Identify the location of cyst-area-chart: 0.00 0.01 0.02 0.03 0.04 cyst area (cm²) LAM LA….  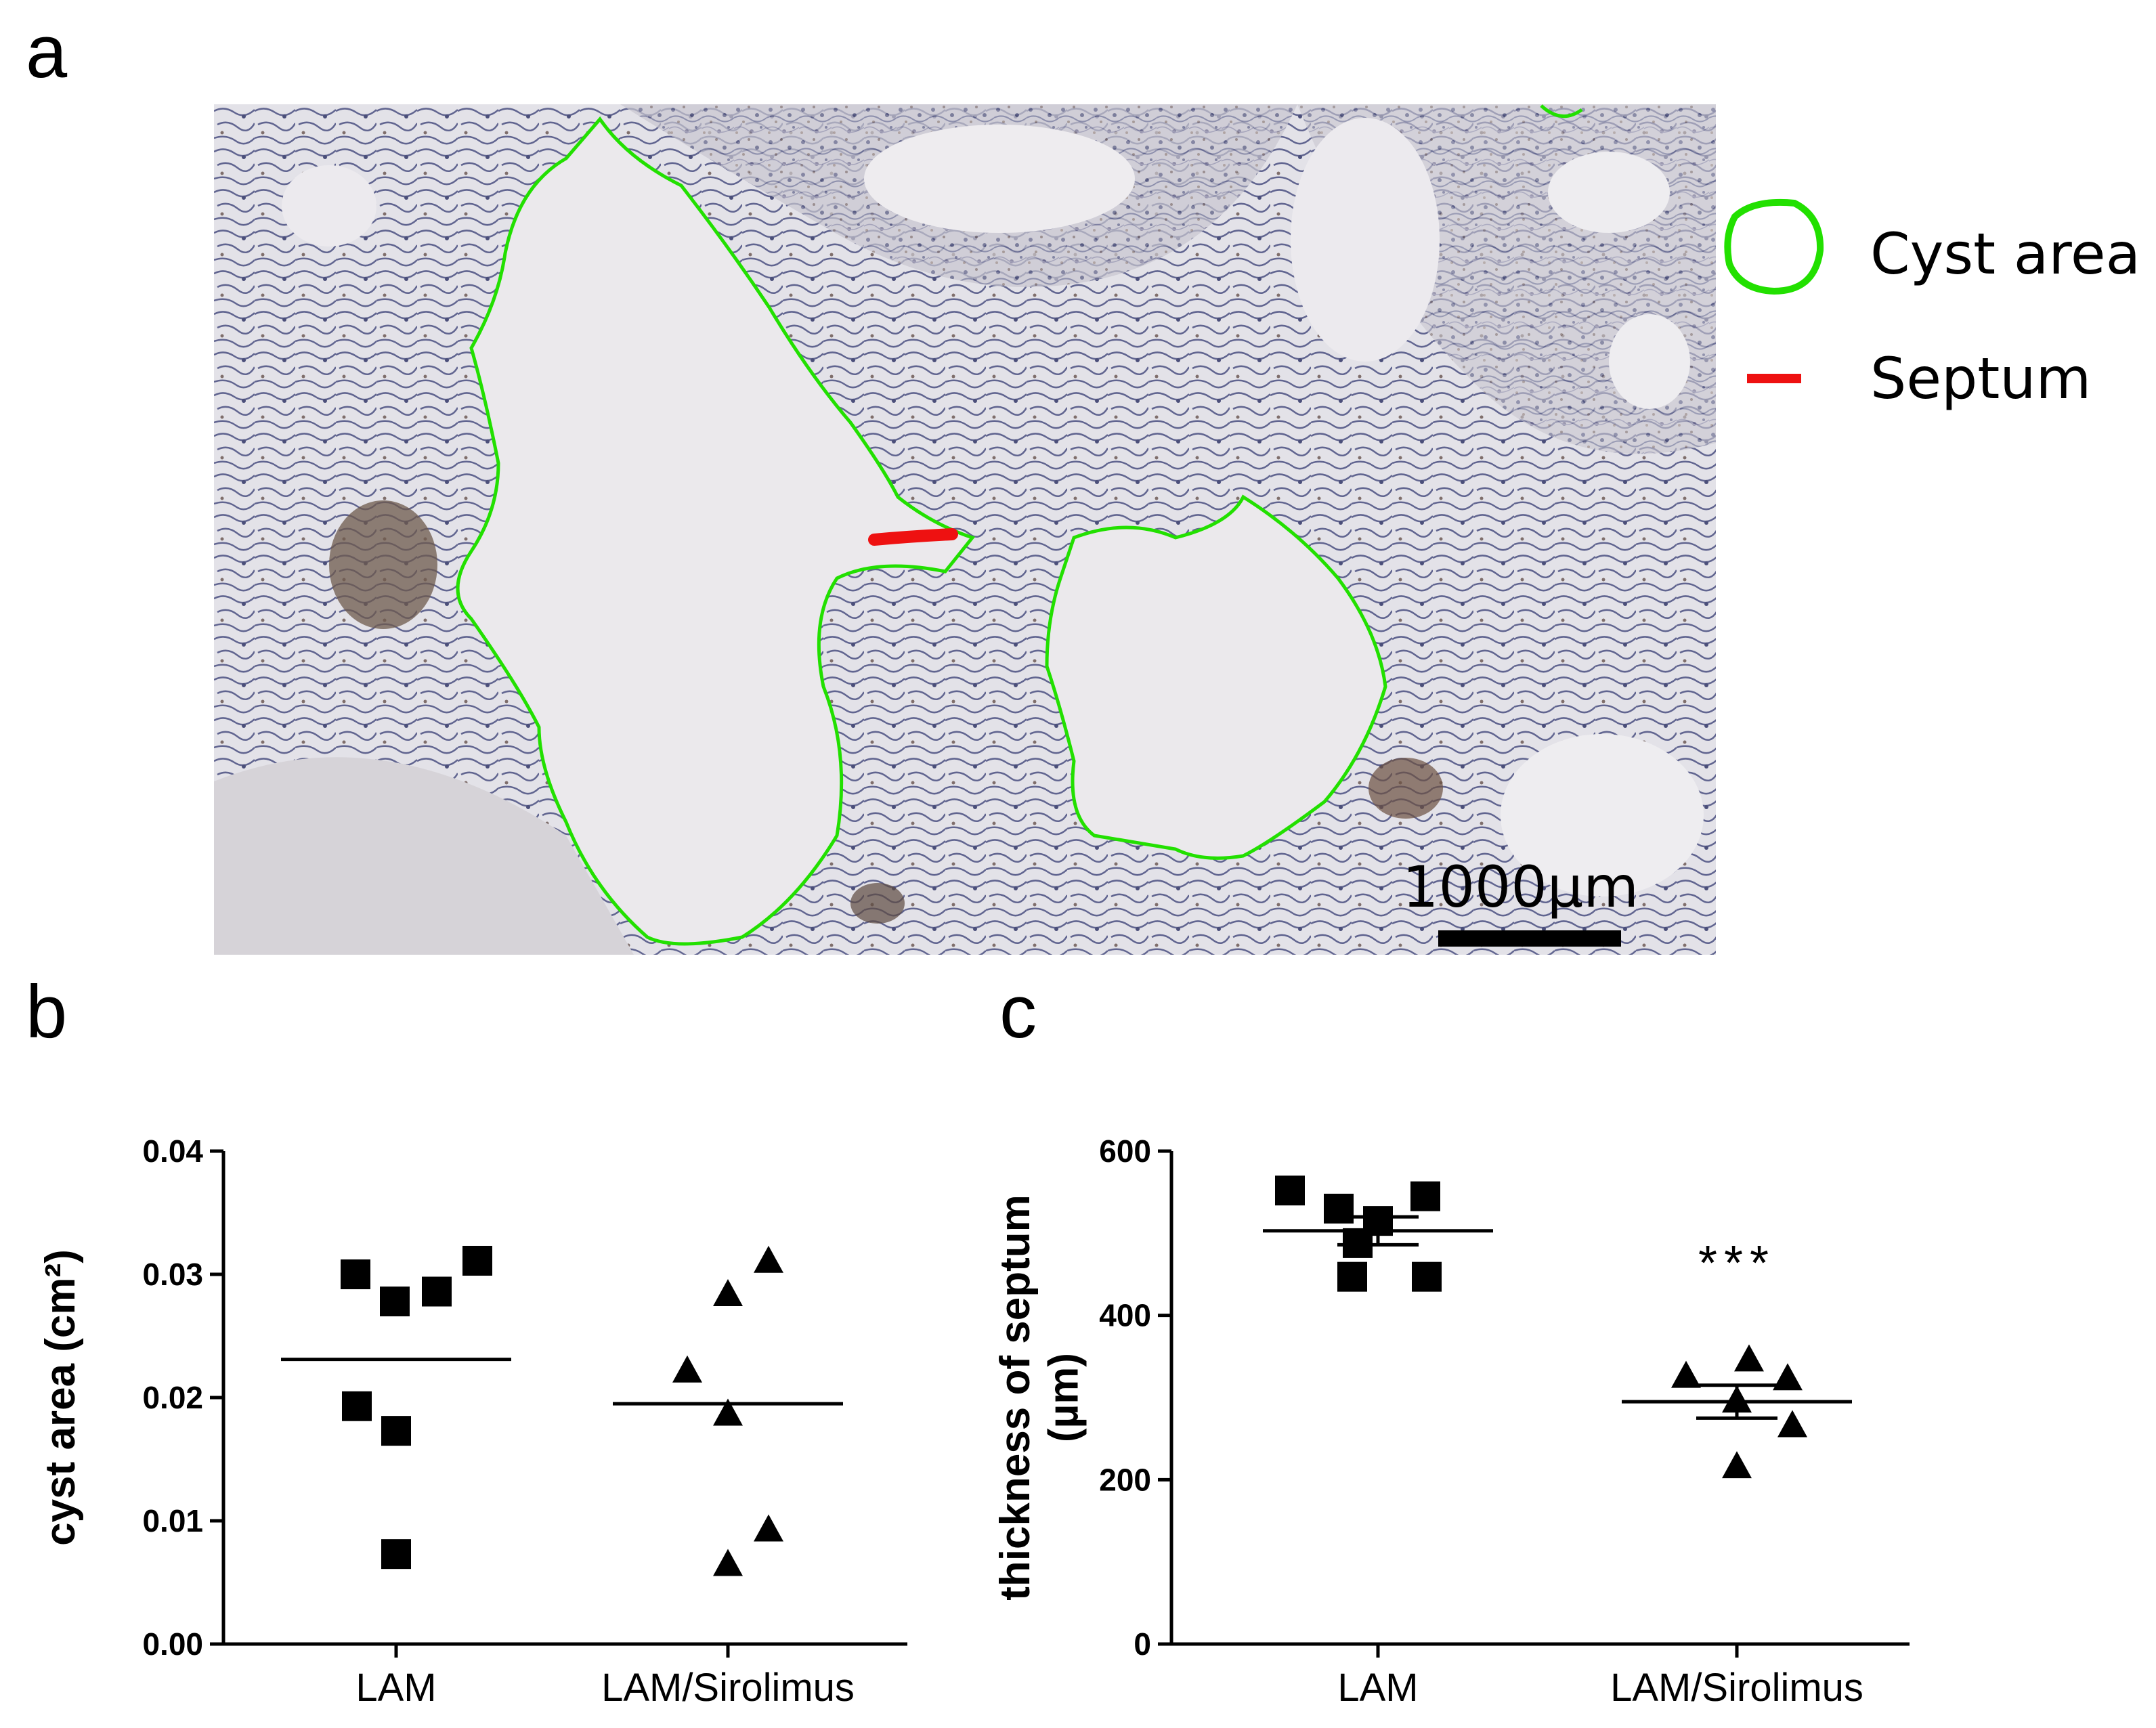
(472, 1421).